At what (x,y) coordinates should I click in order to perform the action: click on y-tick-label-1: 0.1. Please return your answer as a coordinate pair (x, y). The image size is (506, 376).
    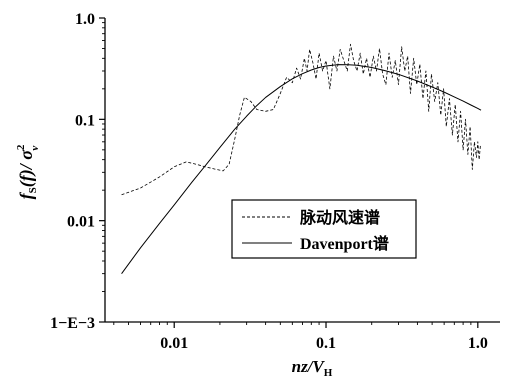
    Looking at the image, I should click on (85, 120).